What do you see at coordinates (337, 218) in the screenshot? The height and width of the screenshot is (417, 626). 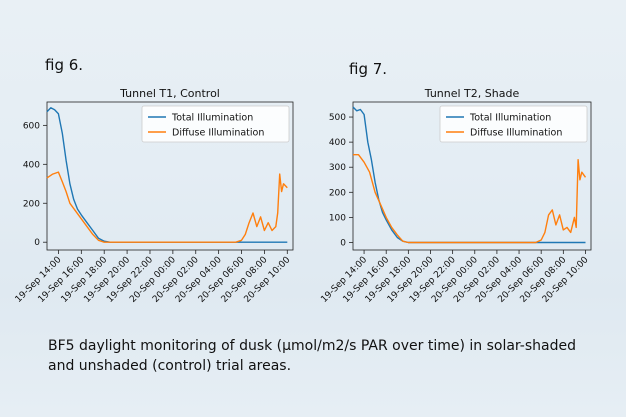 I see `y-tick-label: 100` at bounding box center [337, 218].